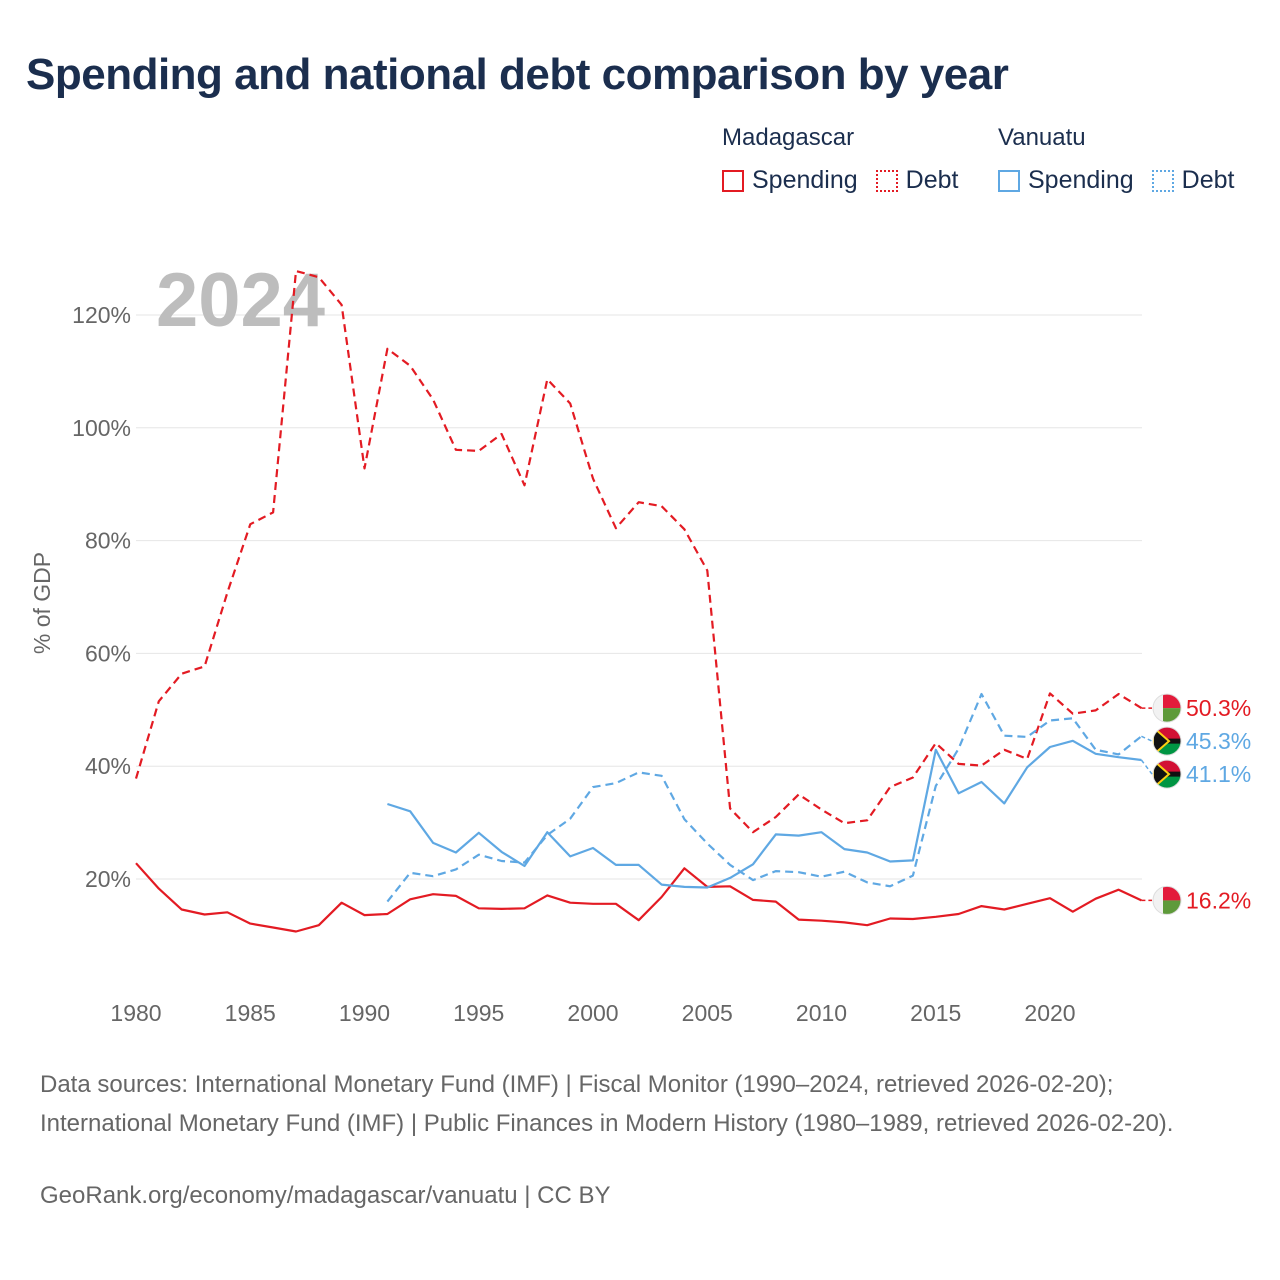  I want to click on y-tick-label: 100%, so click(101, 428).